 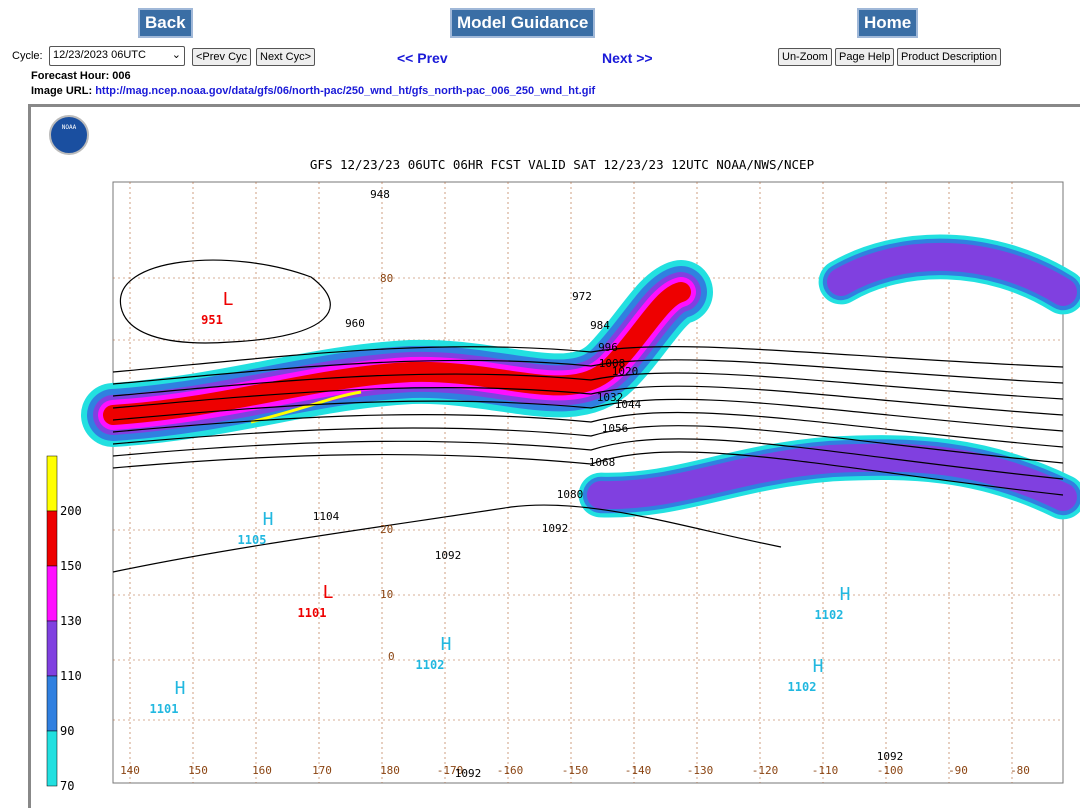 What do you see at coordinates (322, 770) in the screenshot?
I see `longitude-label: 170` at bounding box center [322, 770].